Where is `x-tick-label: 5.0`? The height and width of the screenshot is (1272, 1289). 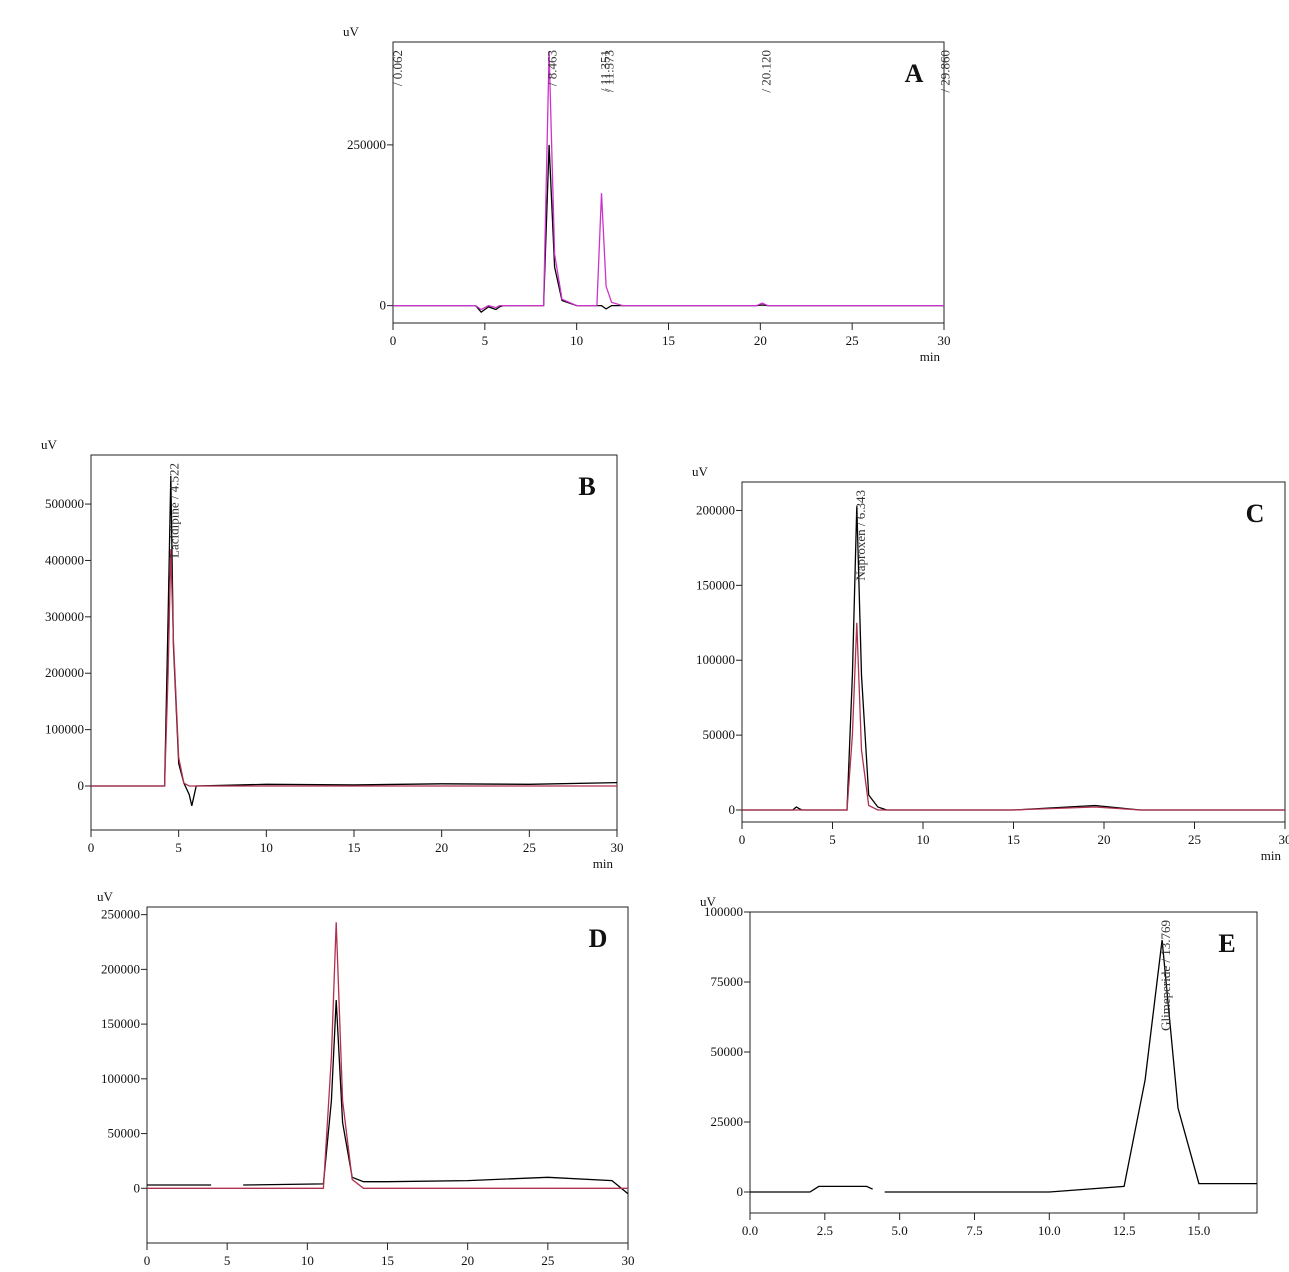
x-tick-label: 5.0 is located at coordinates (900, 1230).